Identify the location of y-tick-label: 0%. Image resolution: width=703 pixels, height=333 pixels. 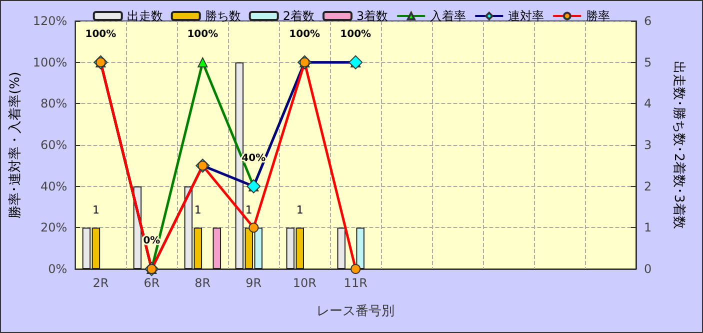
(58, 269).